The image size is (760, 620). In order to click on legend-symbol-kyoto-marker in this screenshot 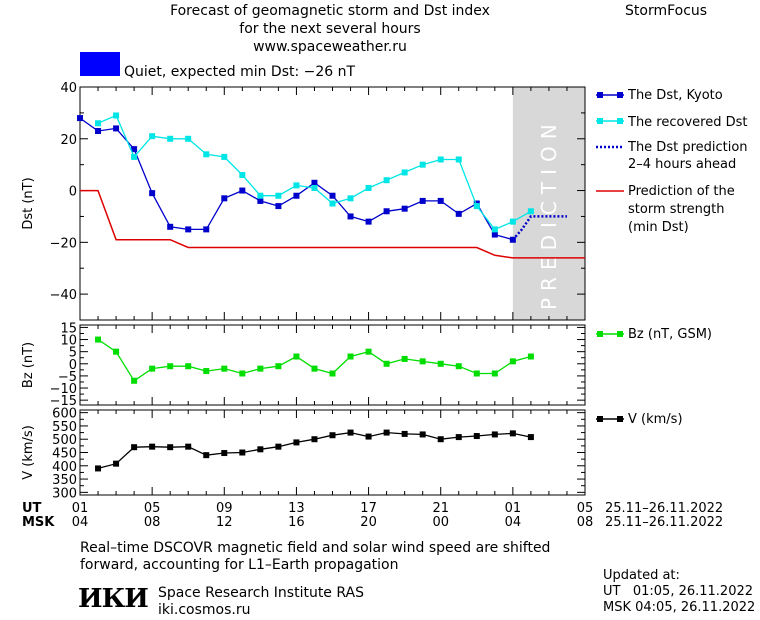, I will do `click(620, 95)`.